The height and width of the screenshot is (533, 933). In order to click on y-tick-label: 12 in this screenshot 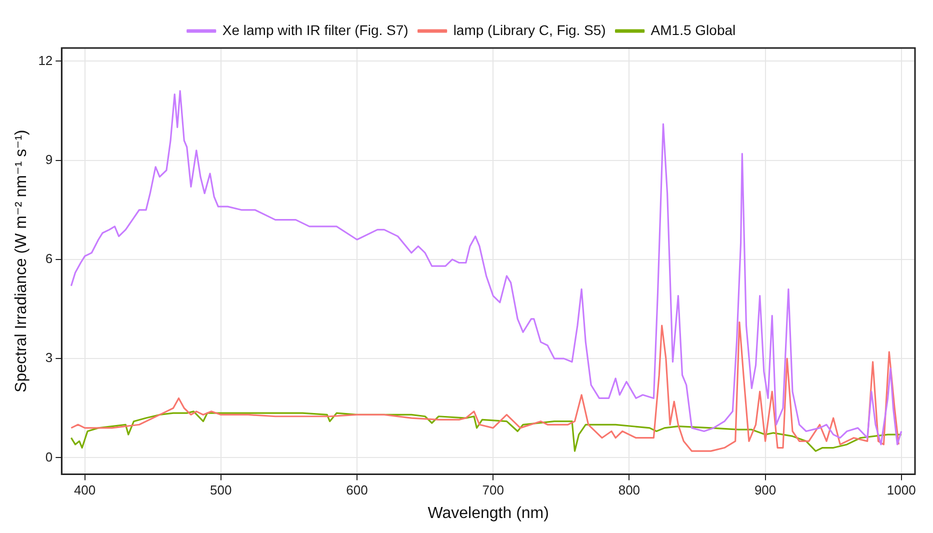, I will do `click(45, 60)`.